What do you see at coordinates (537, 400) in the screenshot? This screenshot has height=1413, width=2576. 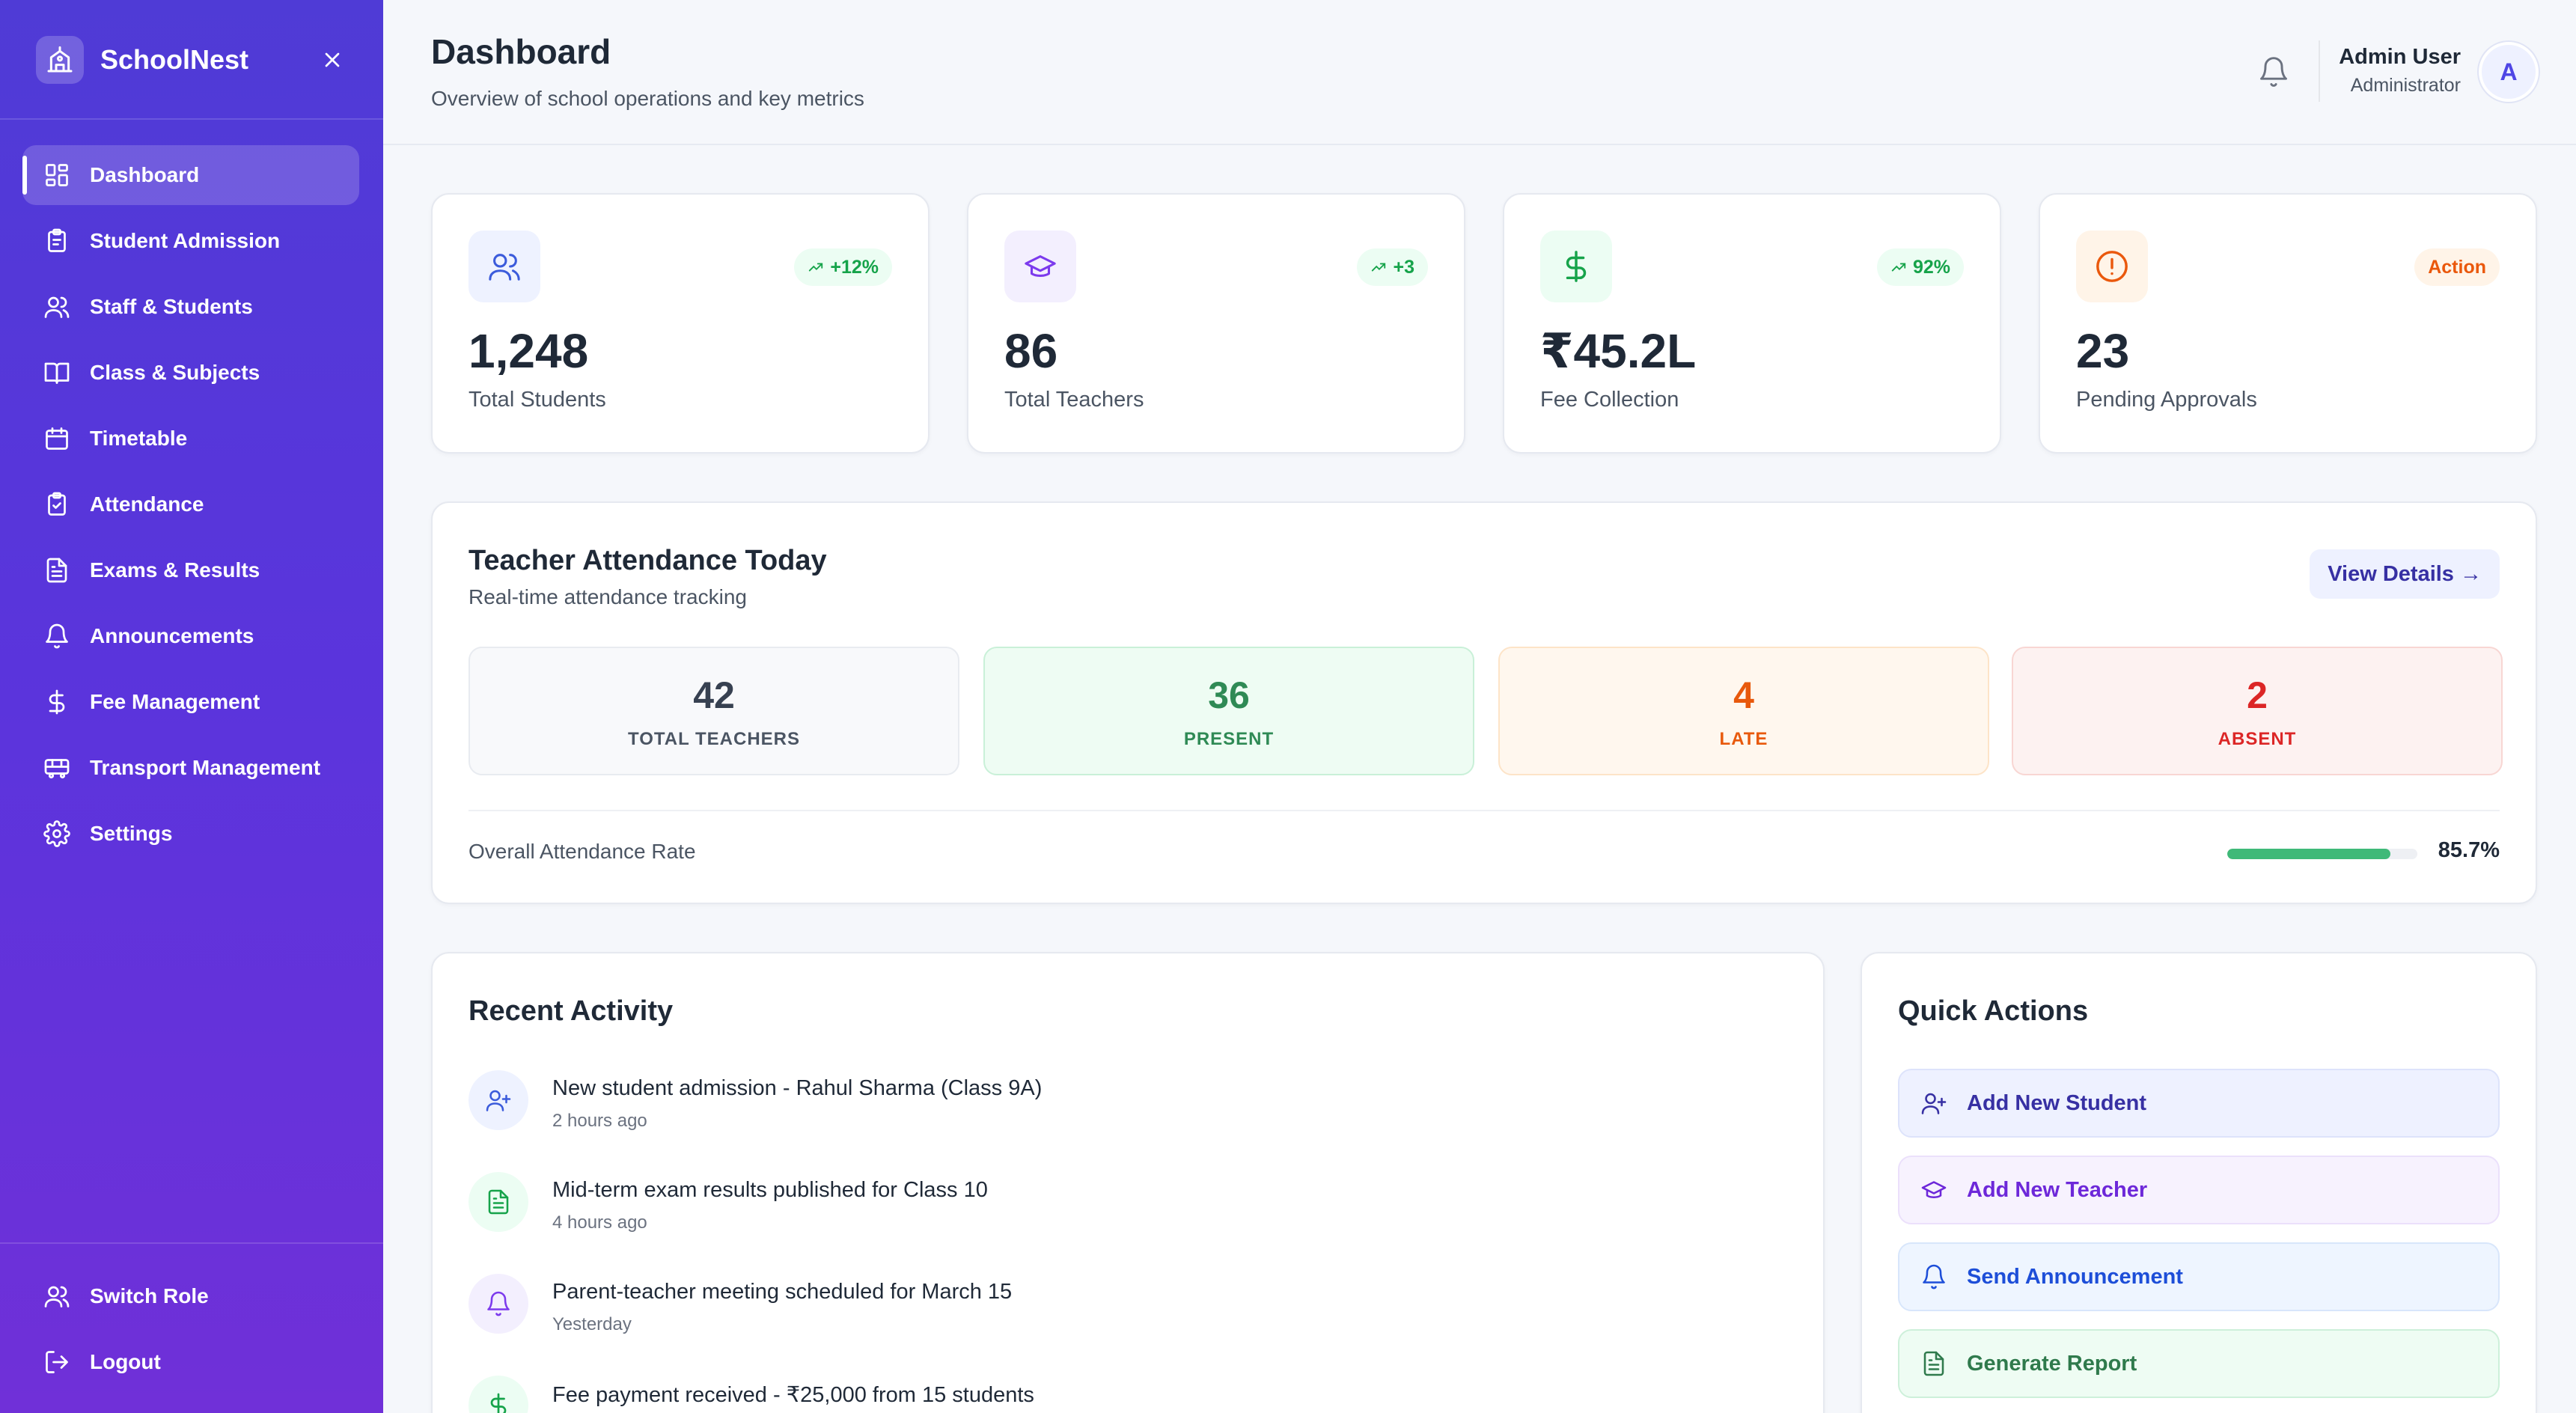 I see `stat-label: Total Students` at bounding box center [537, 400].